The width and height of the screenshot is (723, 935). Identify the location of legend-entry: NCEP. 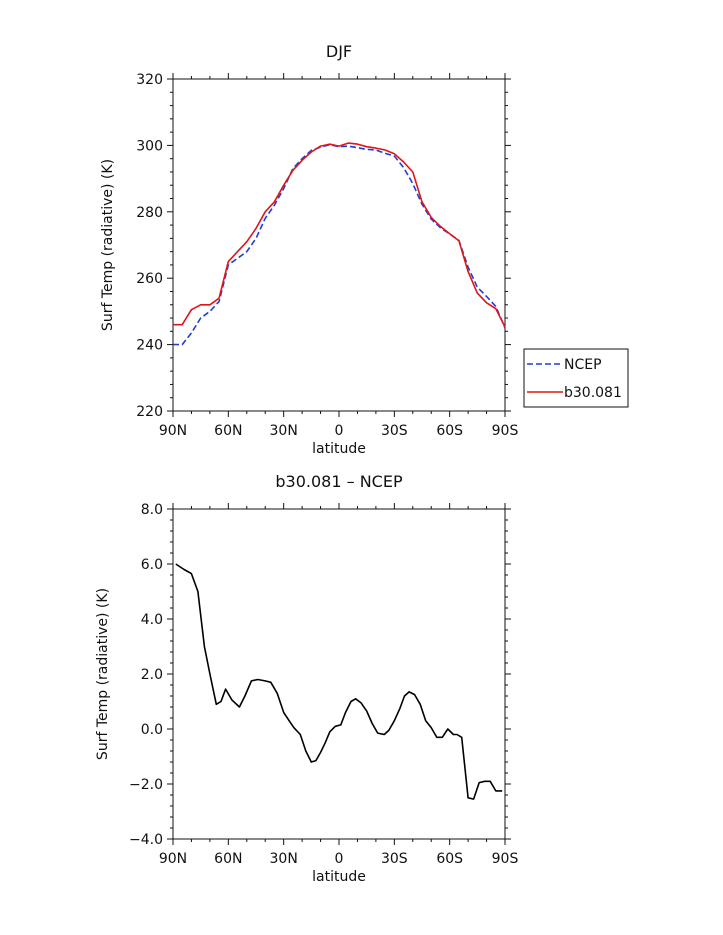
(583, 365).